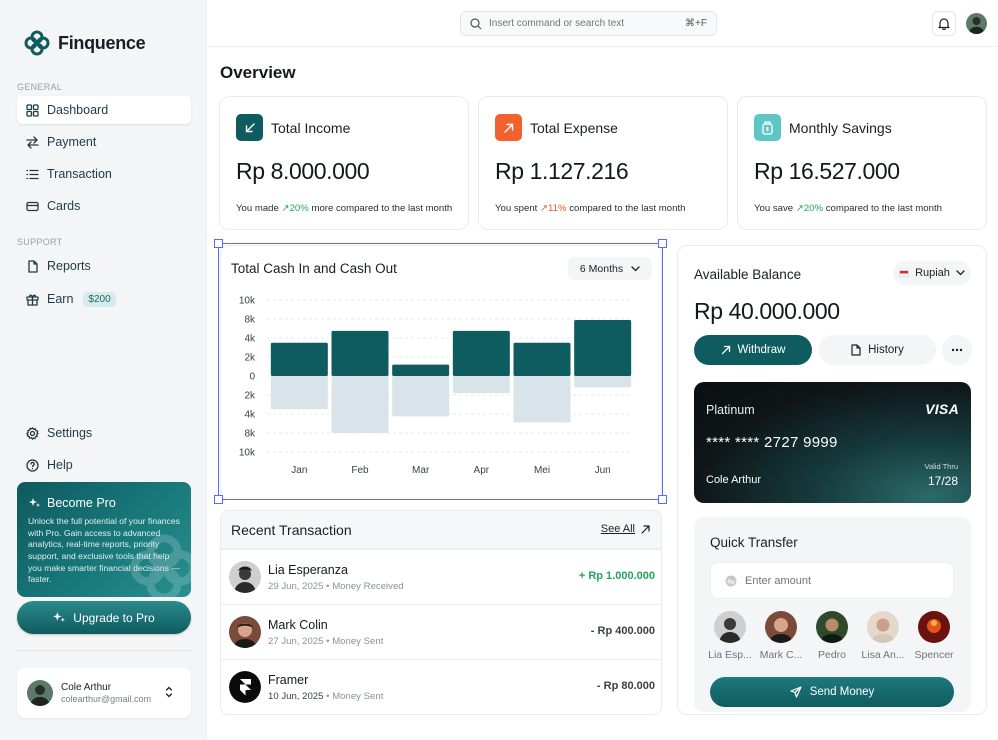  I want to click on search-icon, so click(476, 23).